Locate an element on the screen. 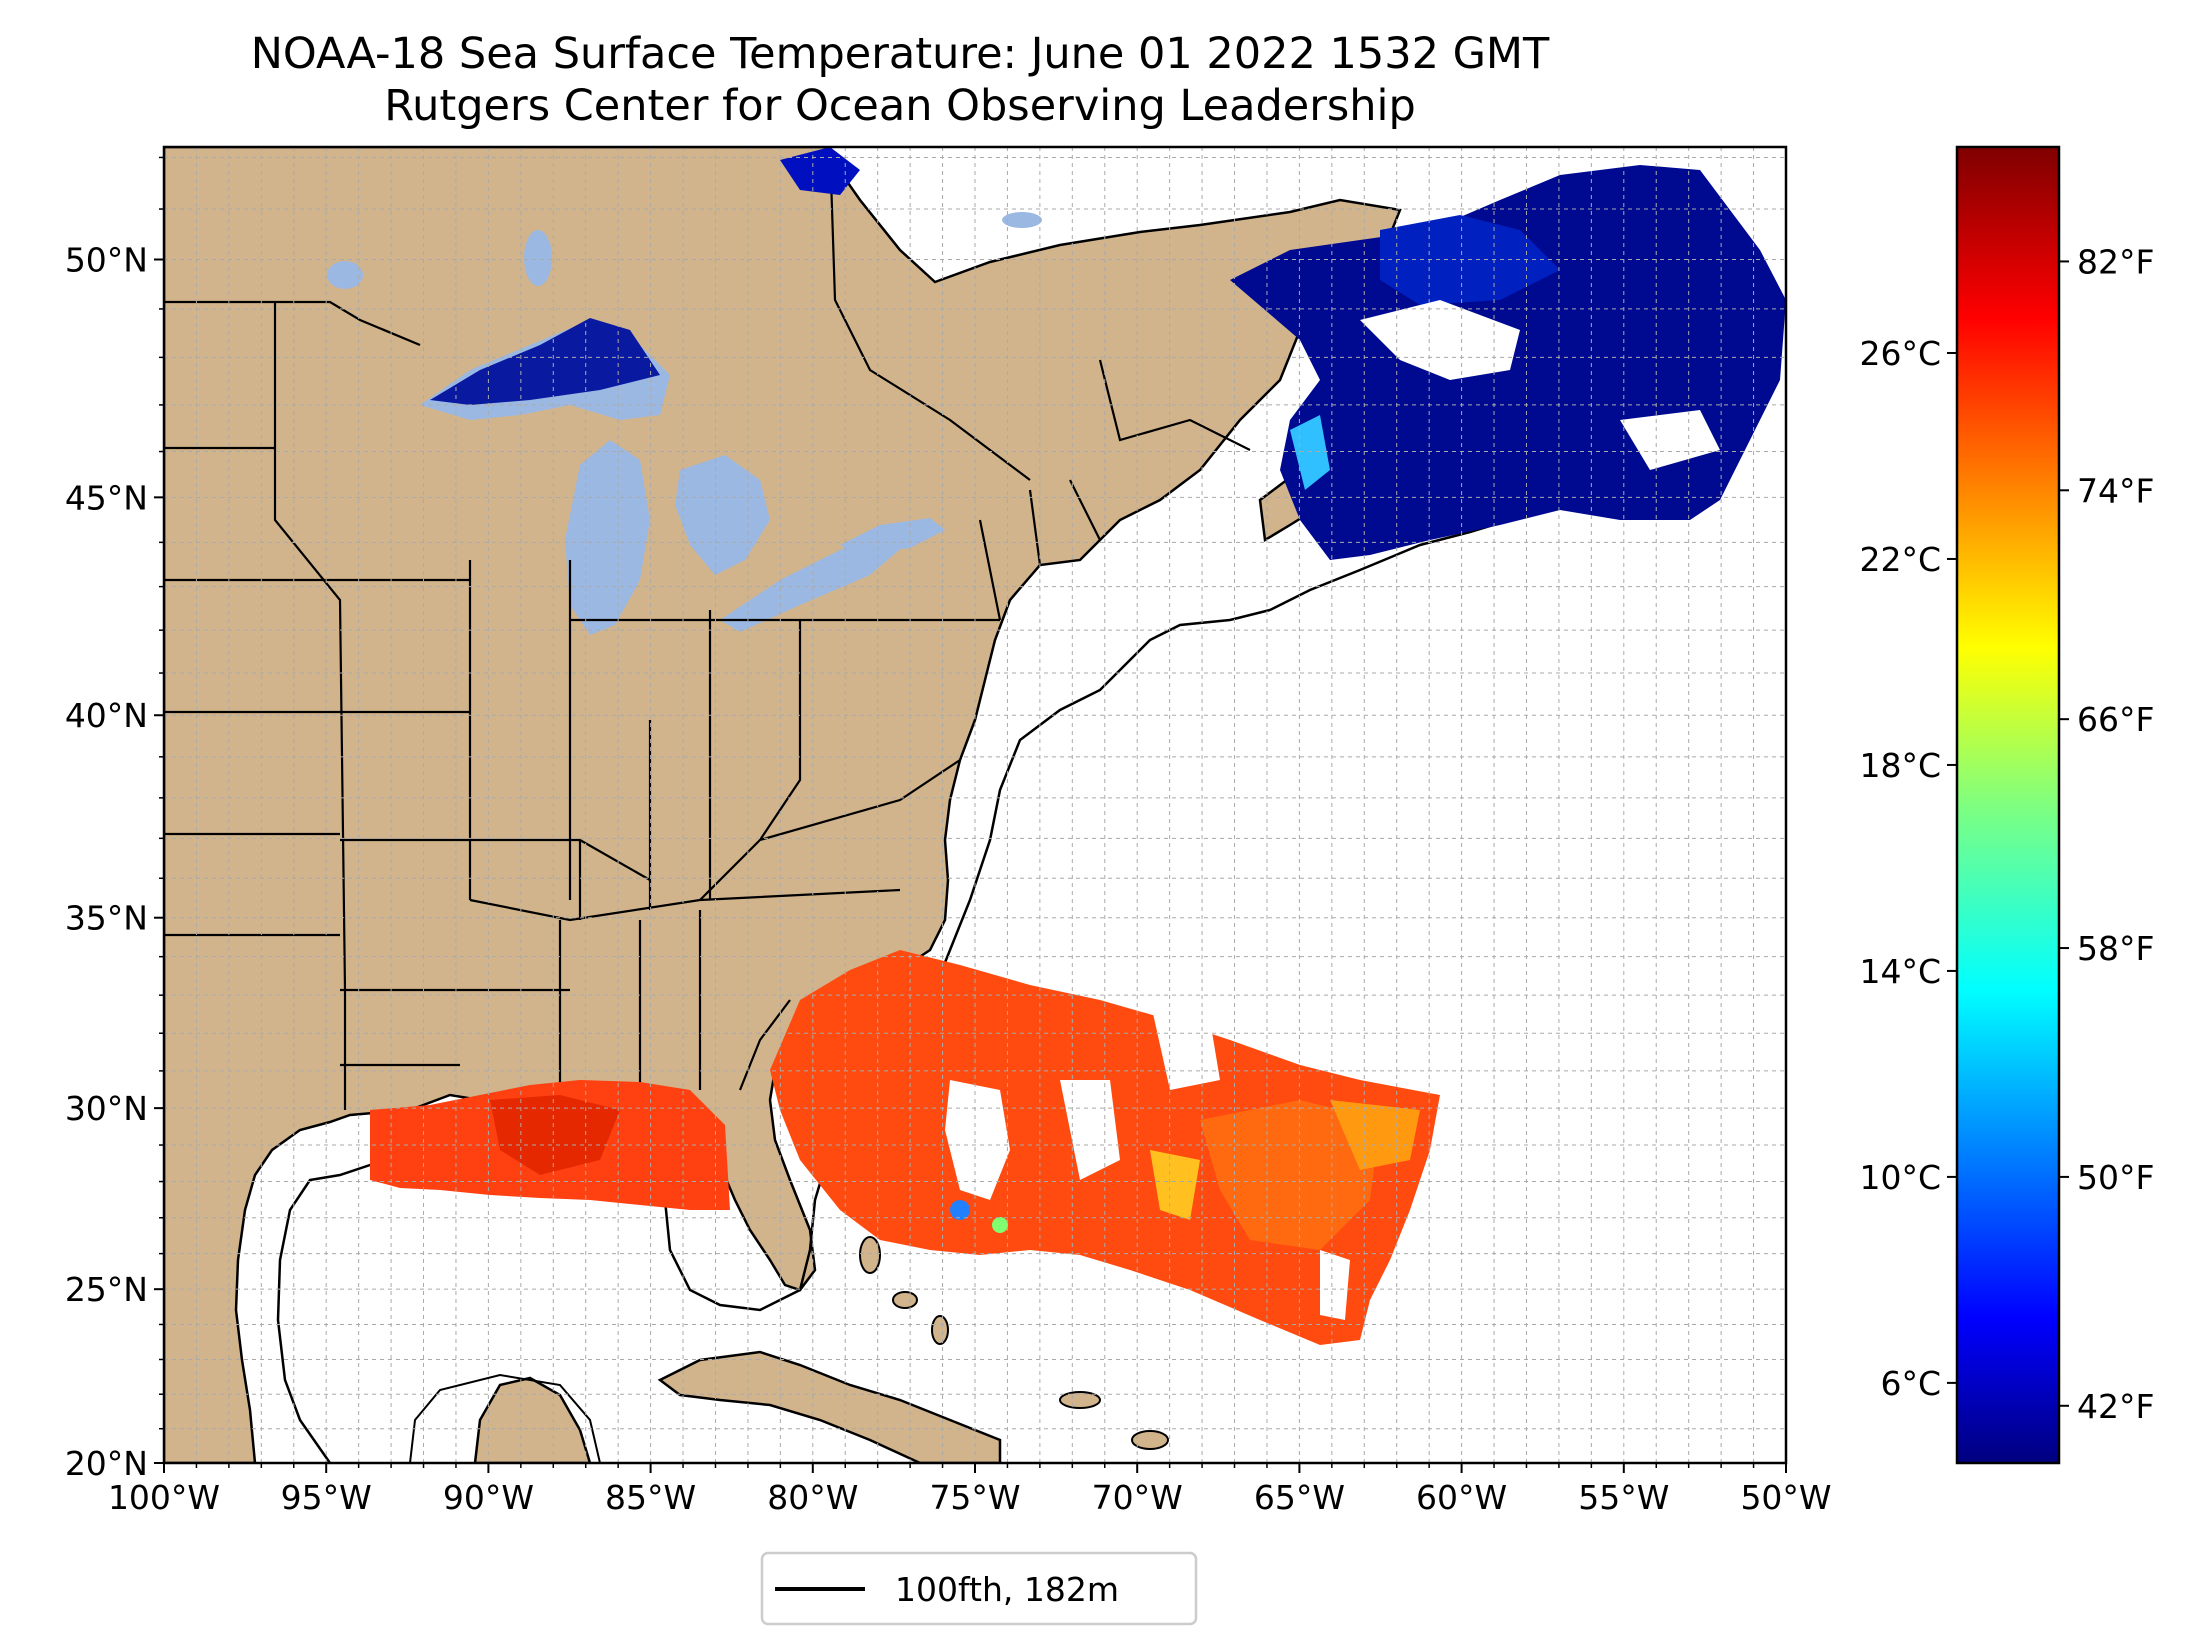 This screenshot has height=1647, width=2201. lat-tick-label: 45°N is located at coordinates (106, 497).